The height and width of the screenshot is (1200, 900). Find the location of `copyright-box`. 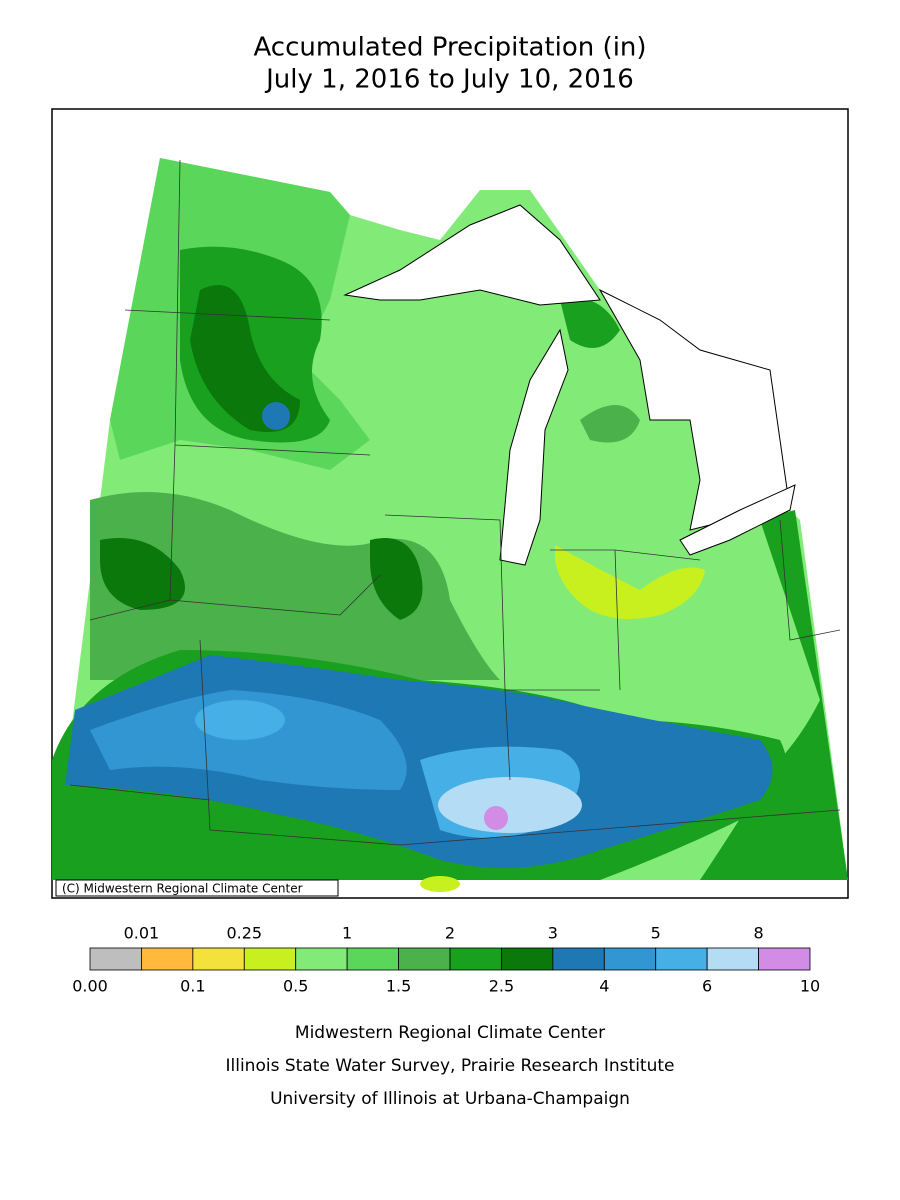

copyright-box is located at coordinates (197, 888).